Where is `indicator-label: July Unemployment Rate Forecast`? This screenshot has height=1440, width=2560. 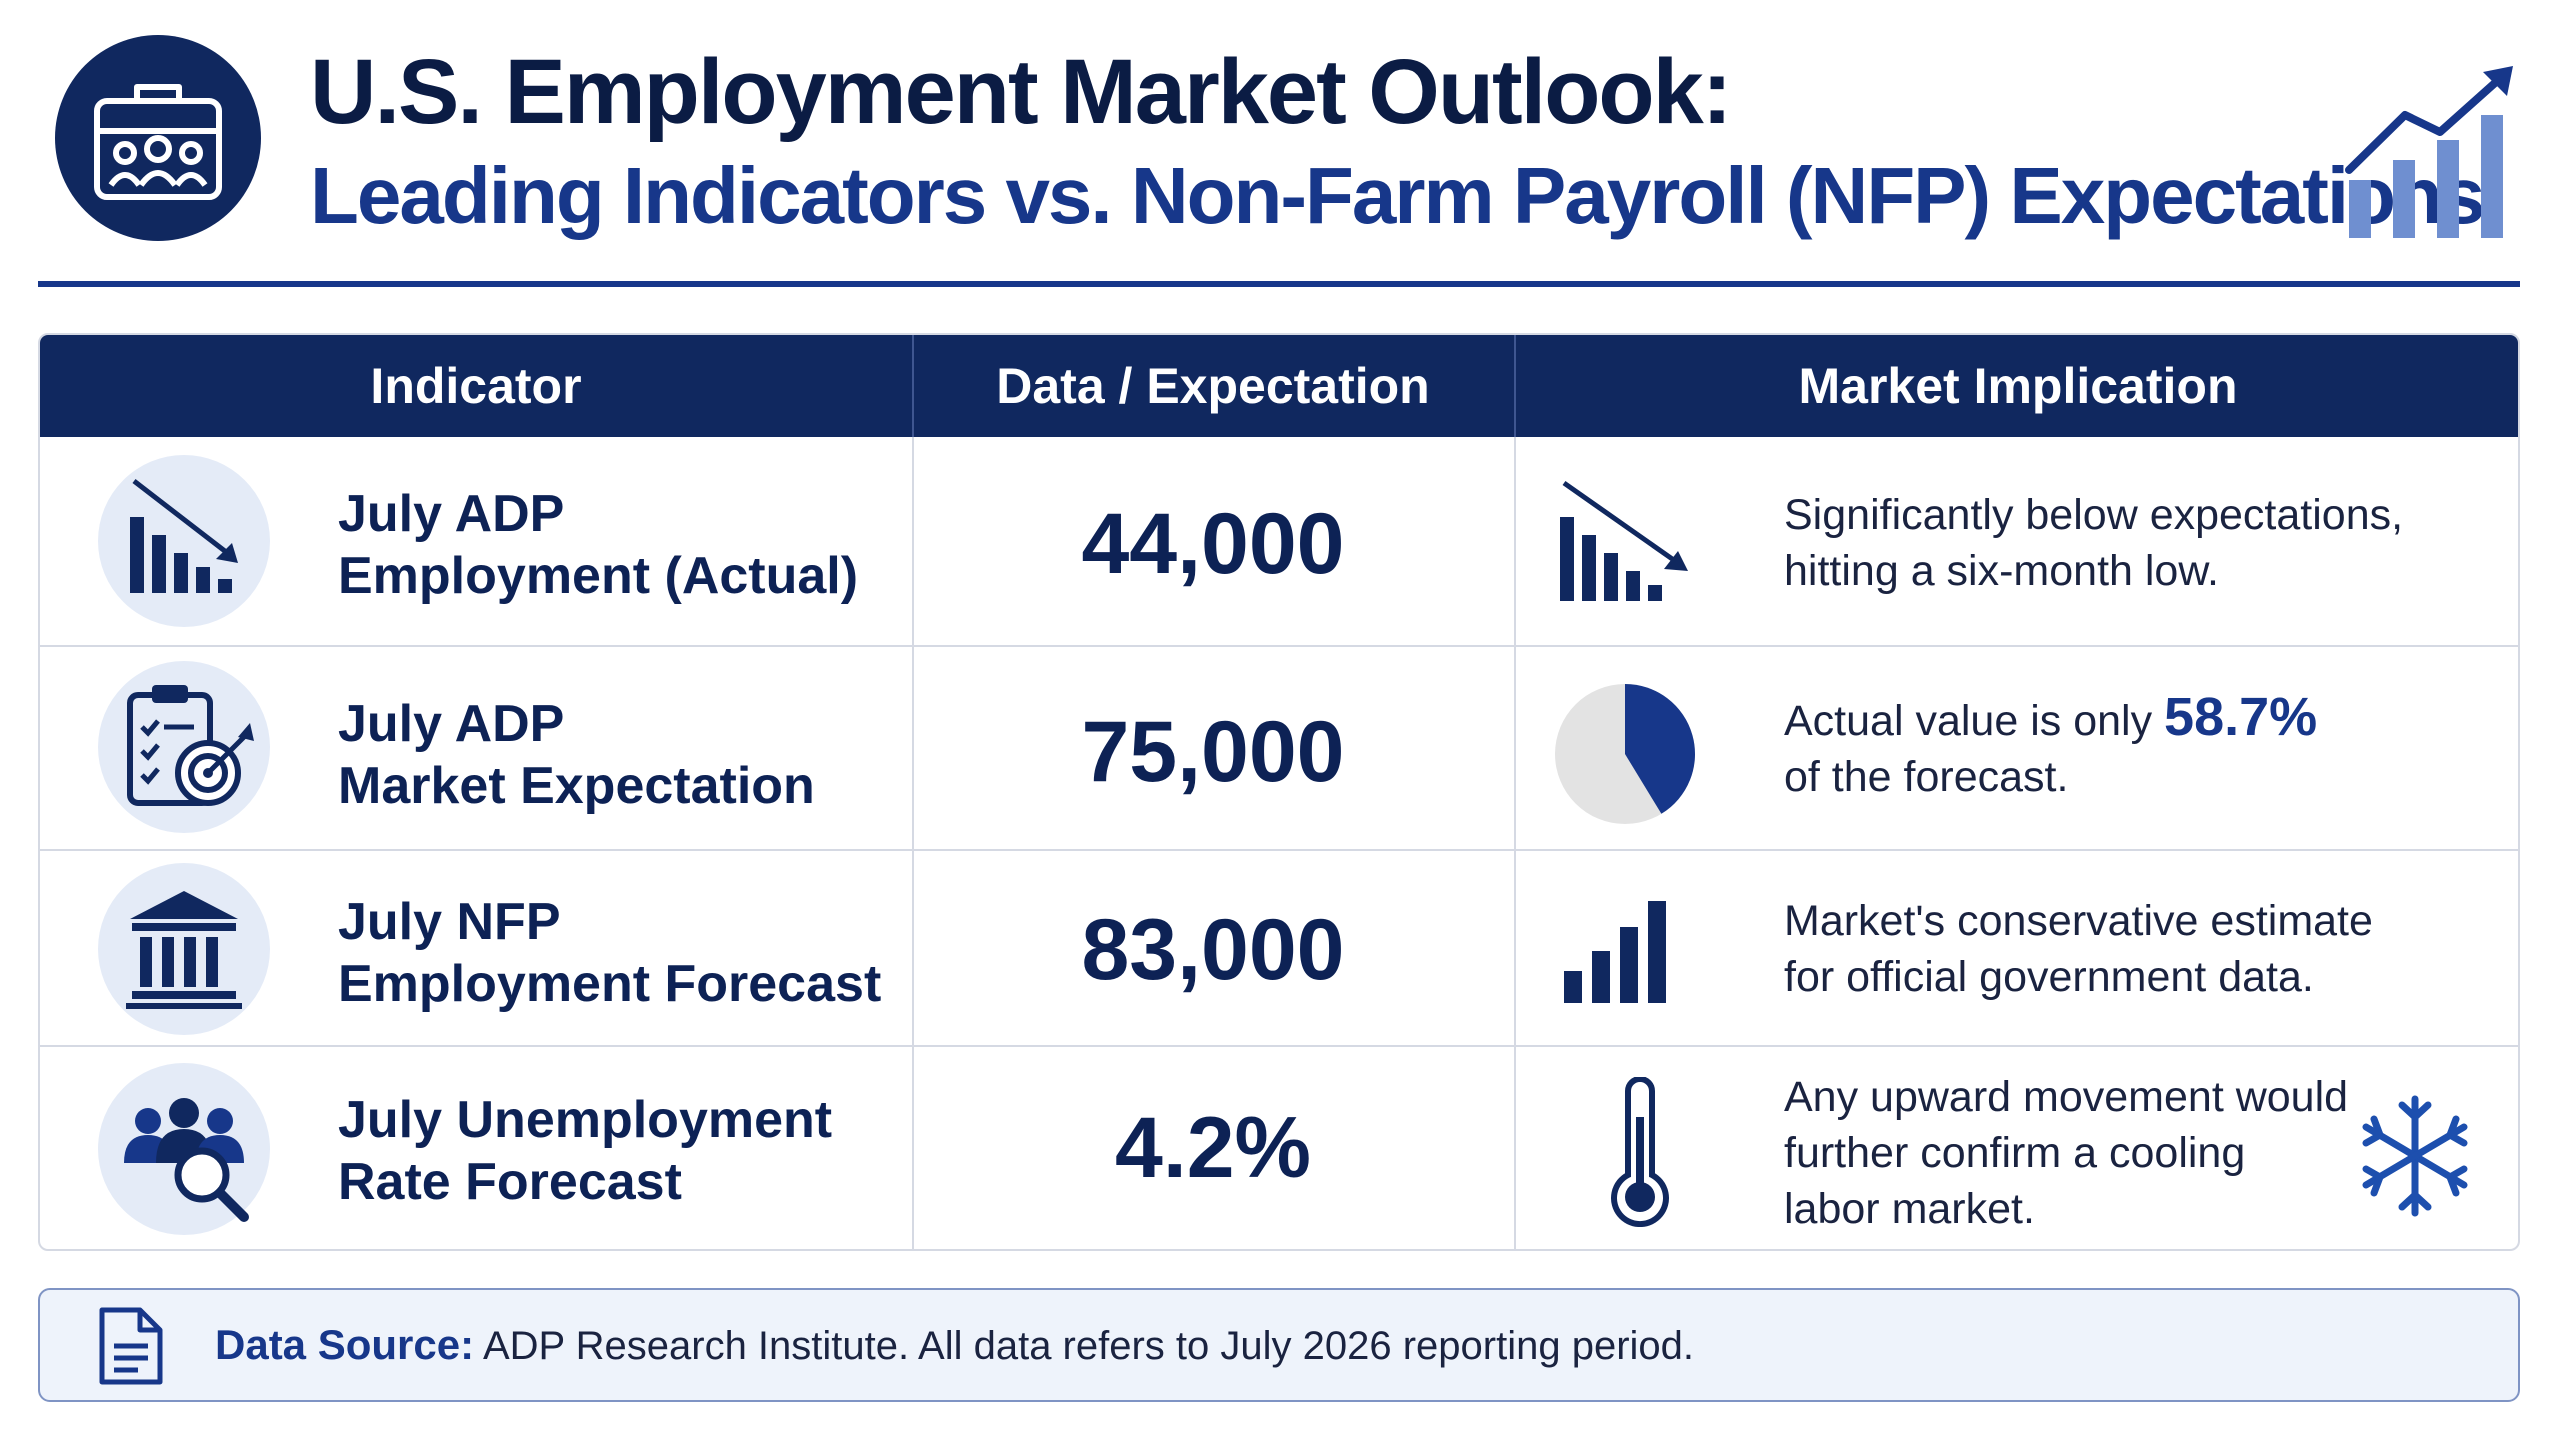
indicator-label: July Unemployment Rate Forecast is located at coordinates (585, 1151).